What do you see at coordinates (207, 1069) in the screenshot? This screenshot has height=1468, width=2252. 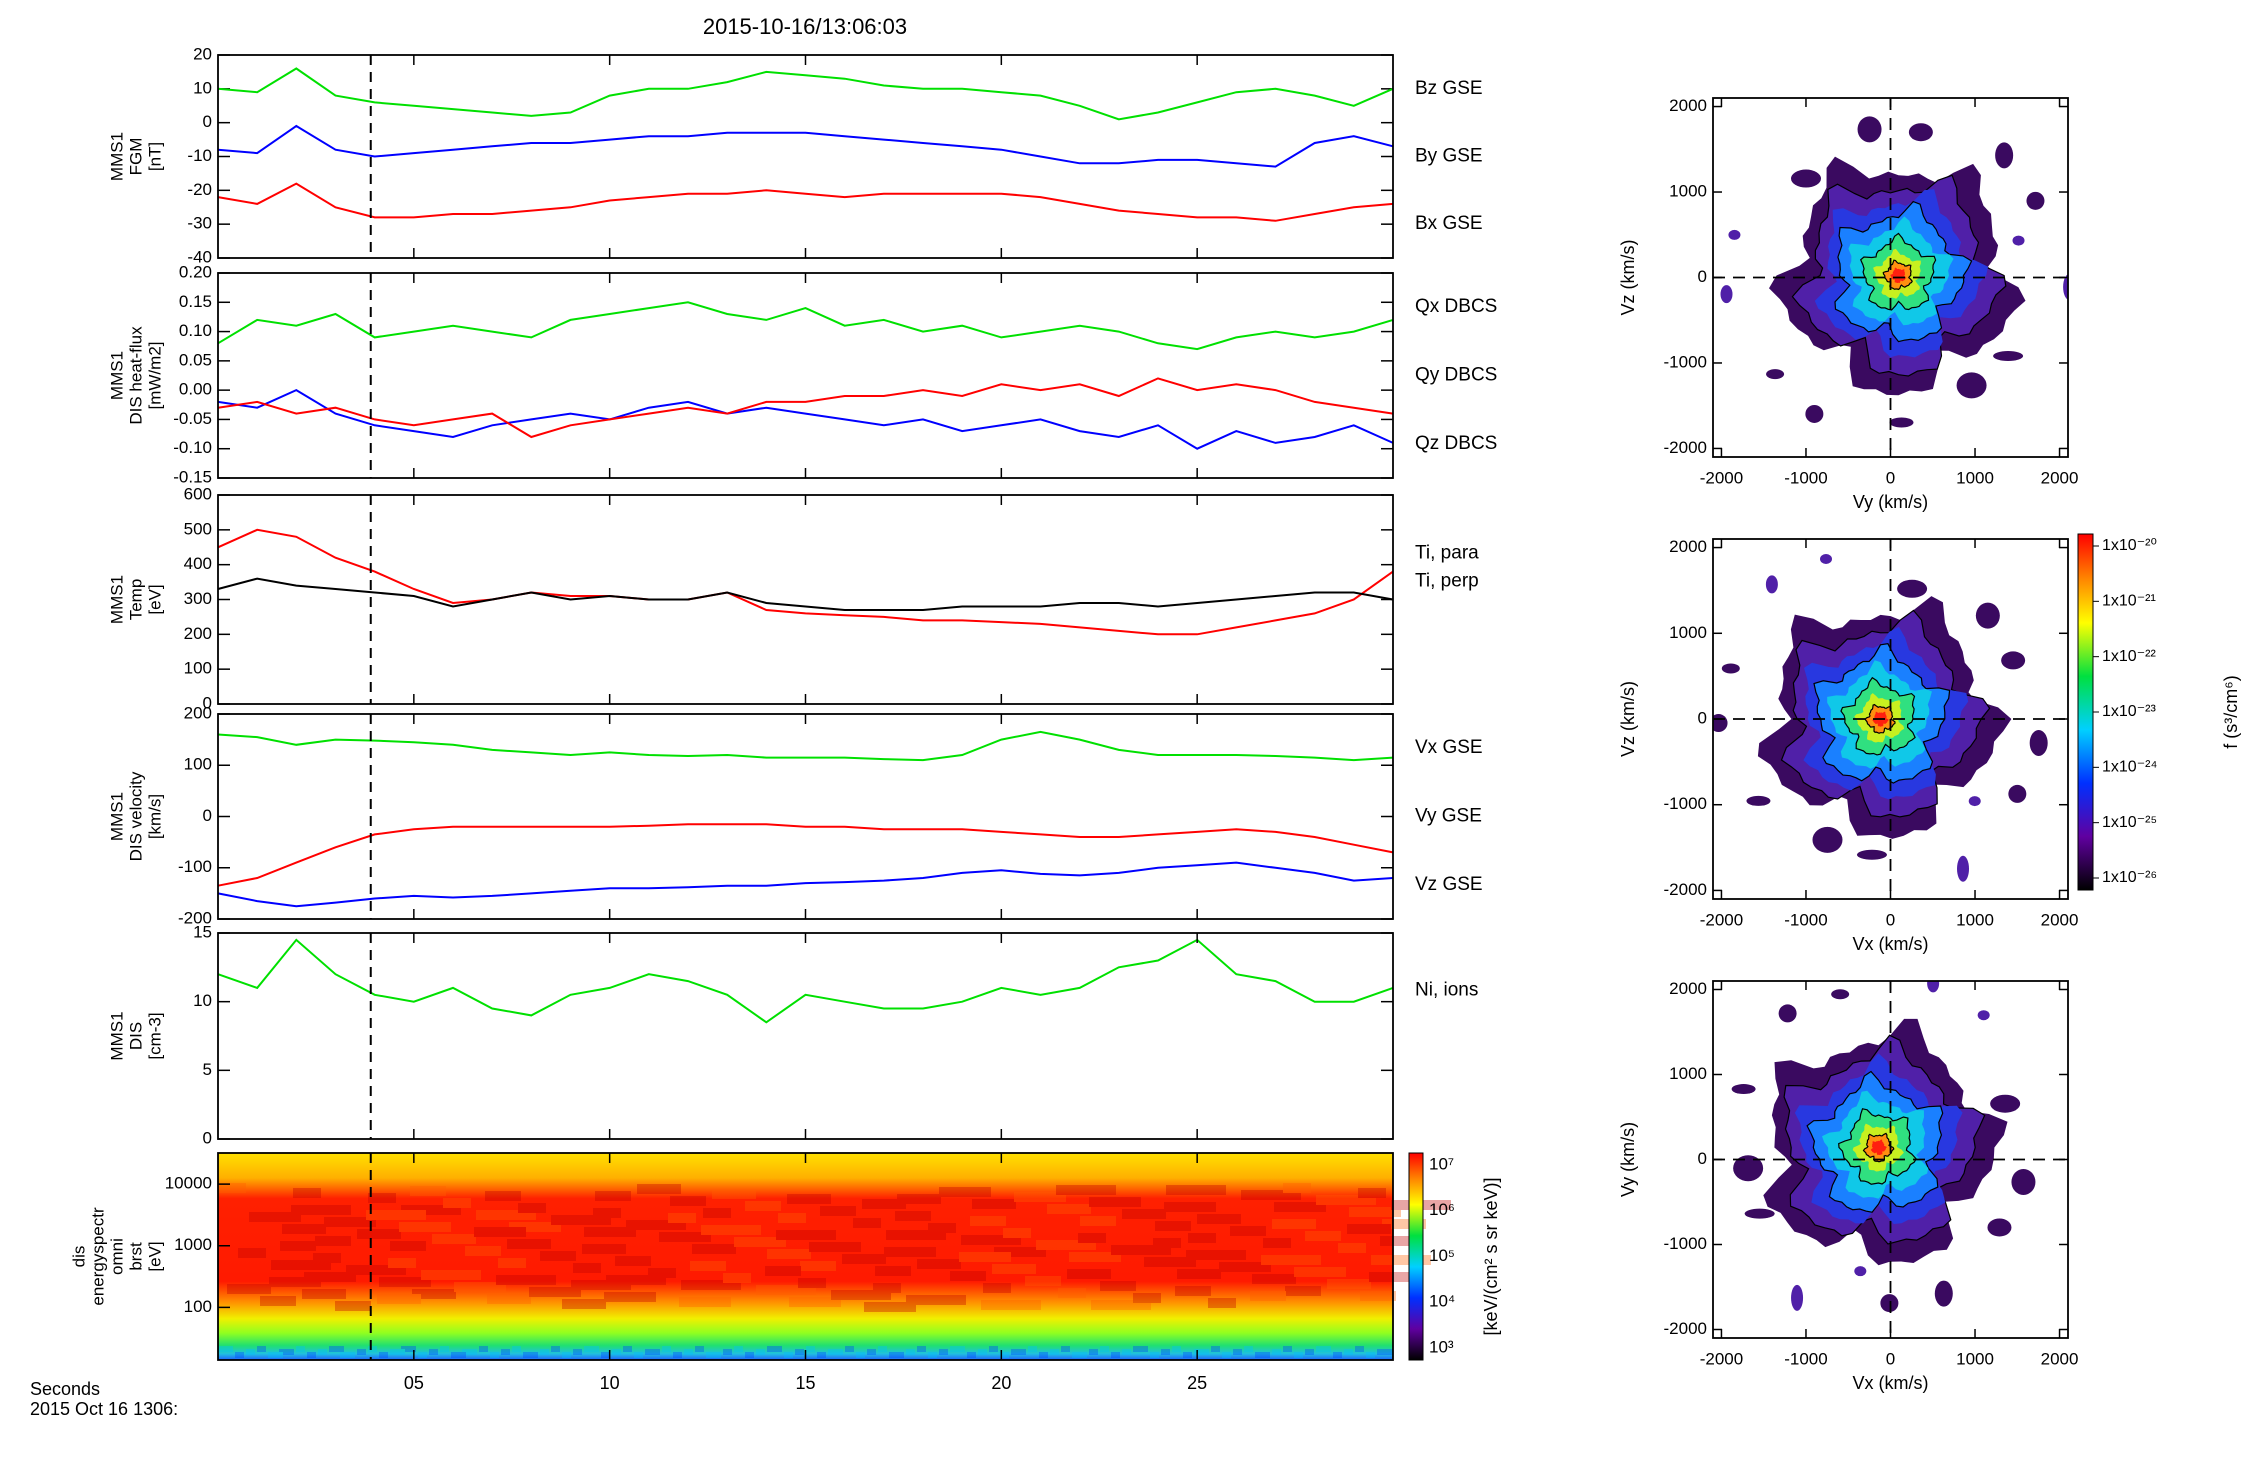 I see `y-tick-label: 5` at bounding box center [207, 1069].